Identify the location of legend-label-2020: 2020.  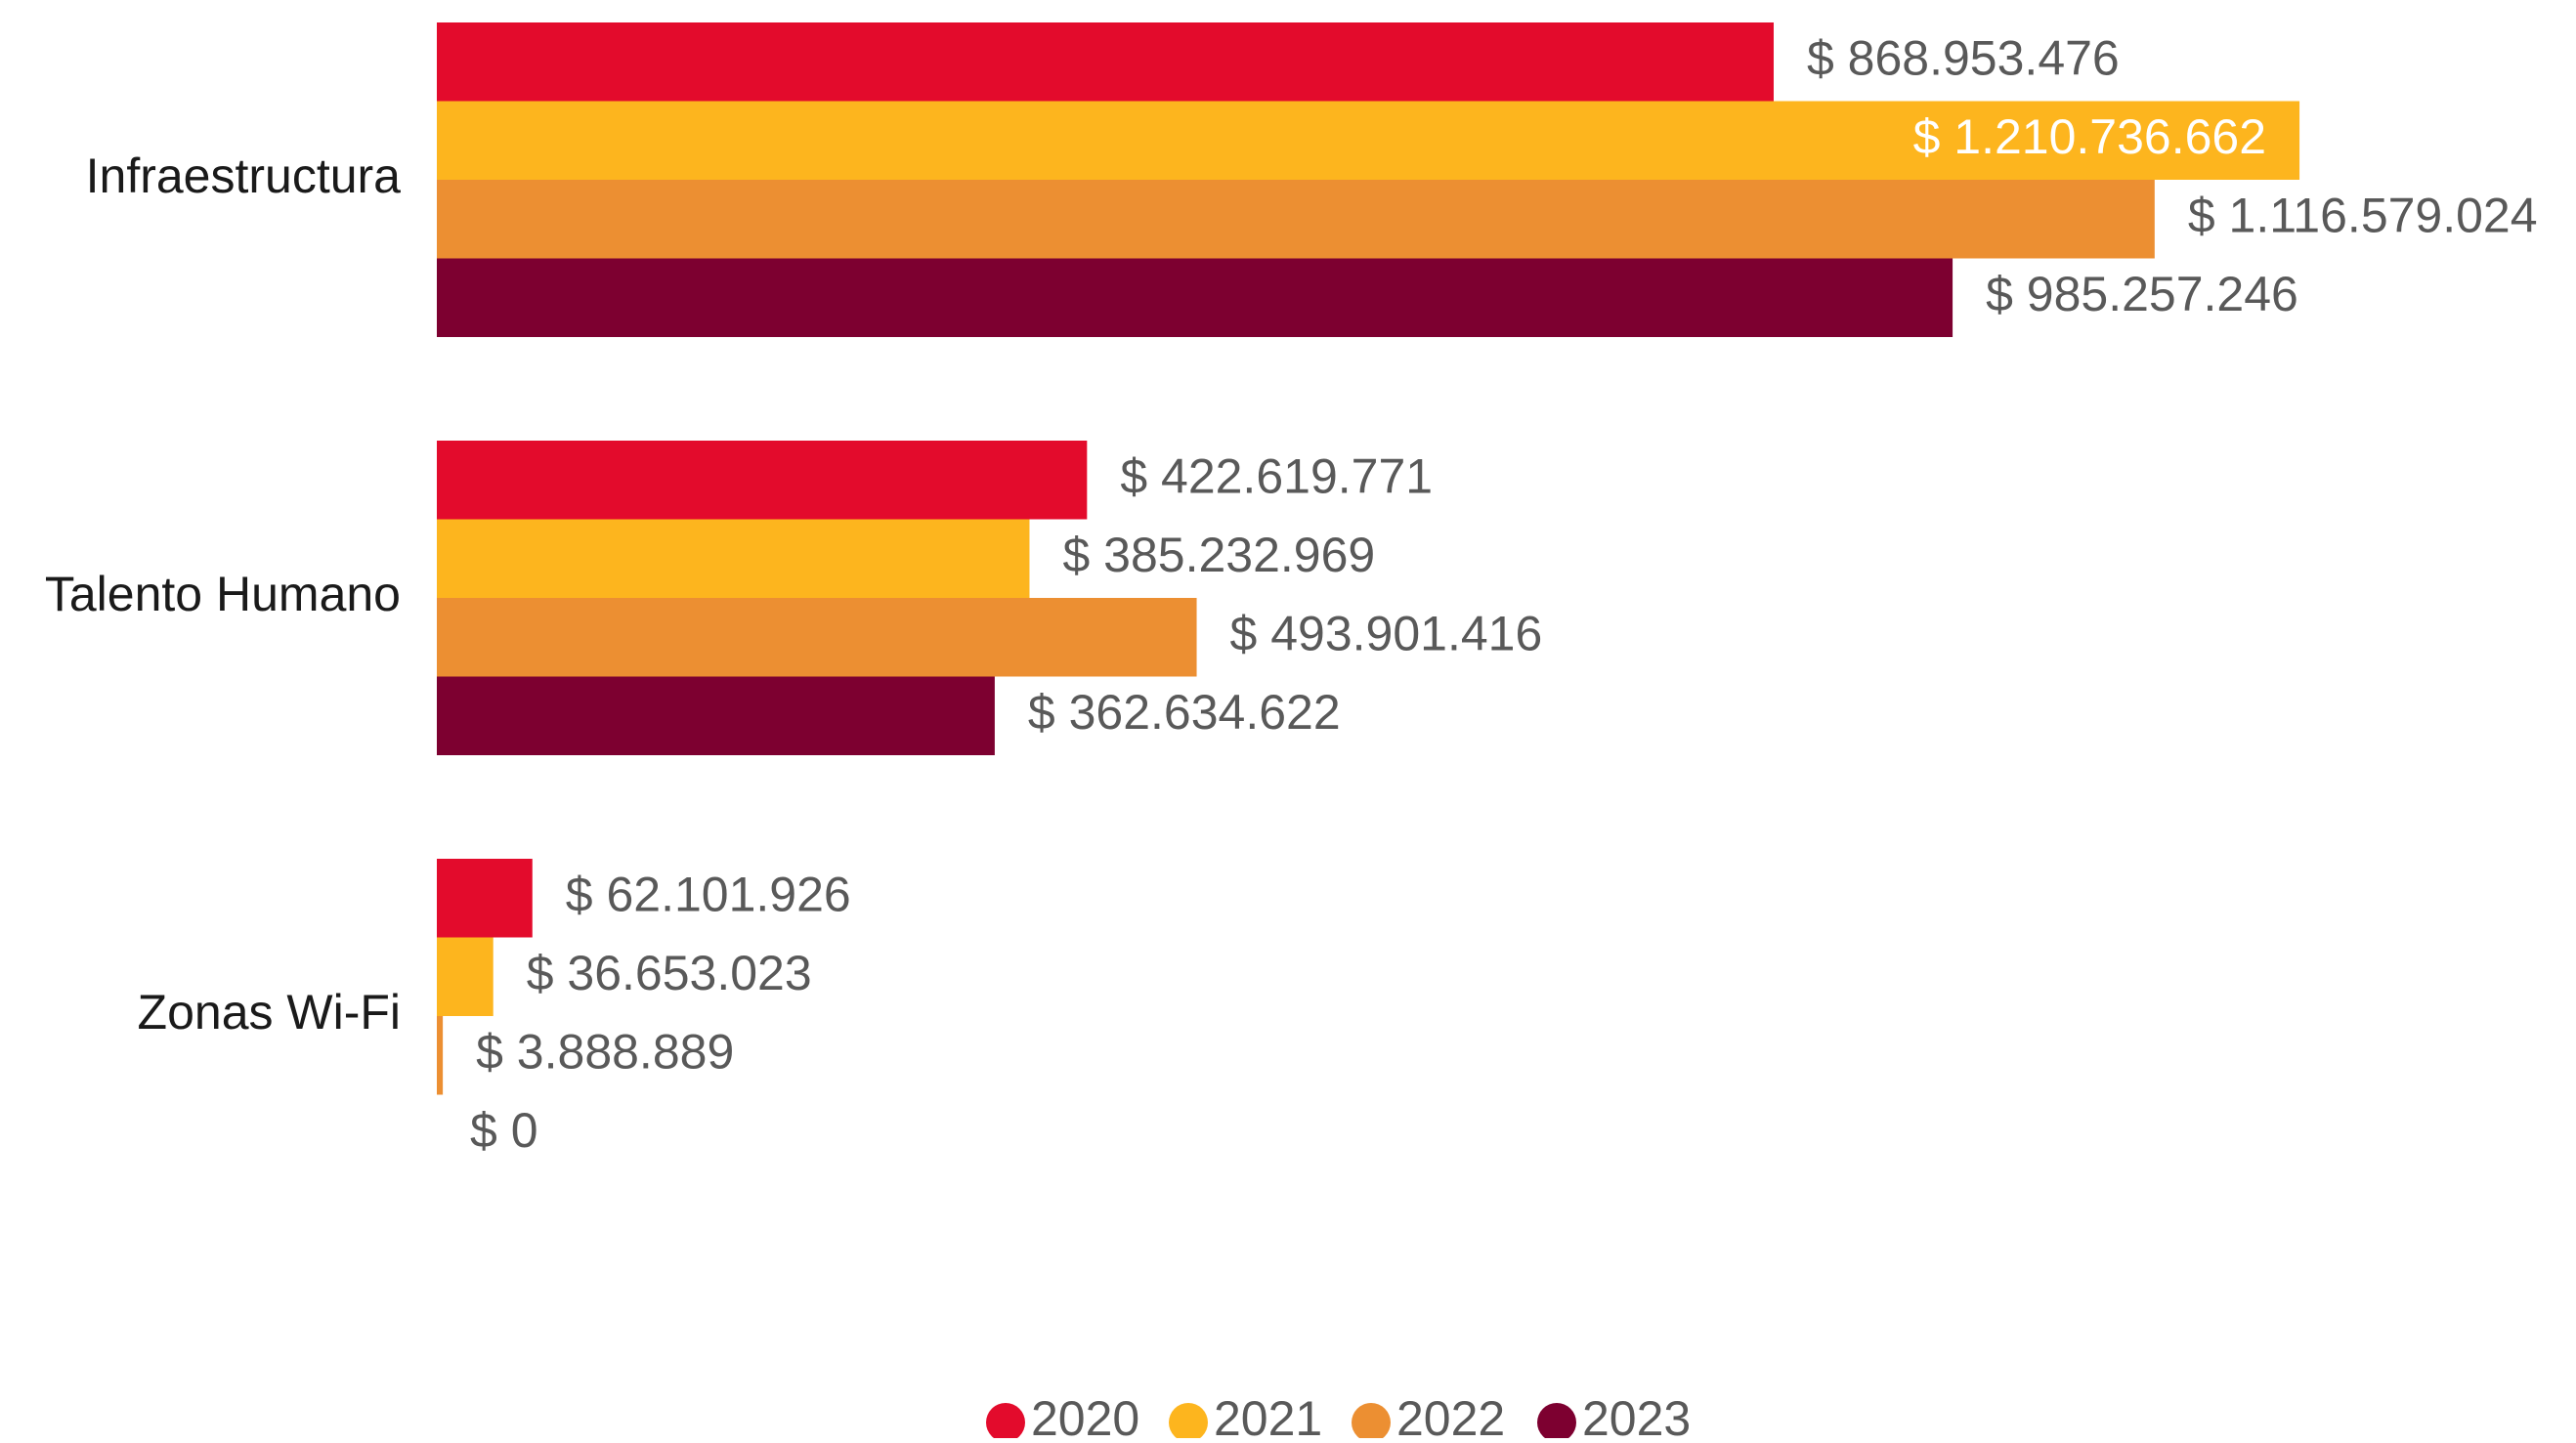
(1085, 1414).